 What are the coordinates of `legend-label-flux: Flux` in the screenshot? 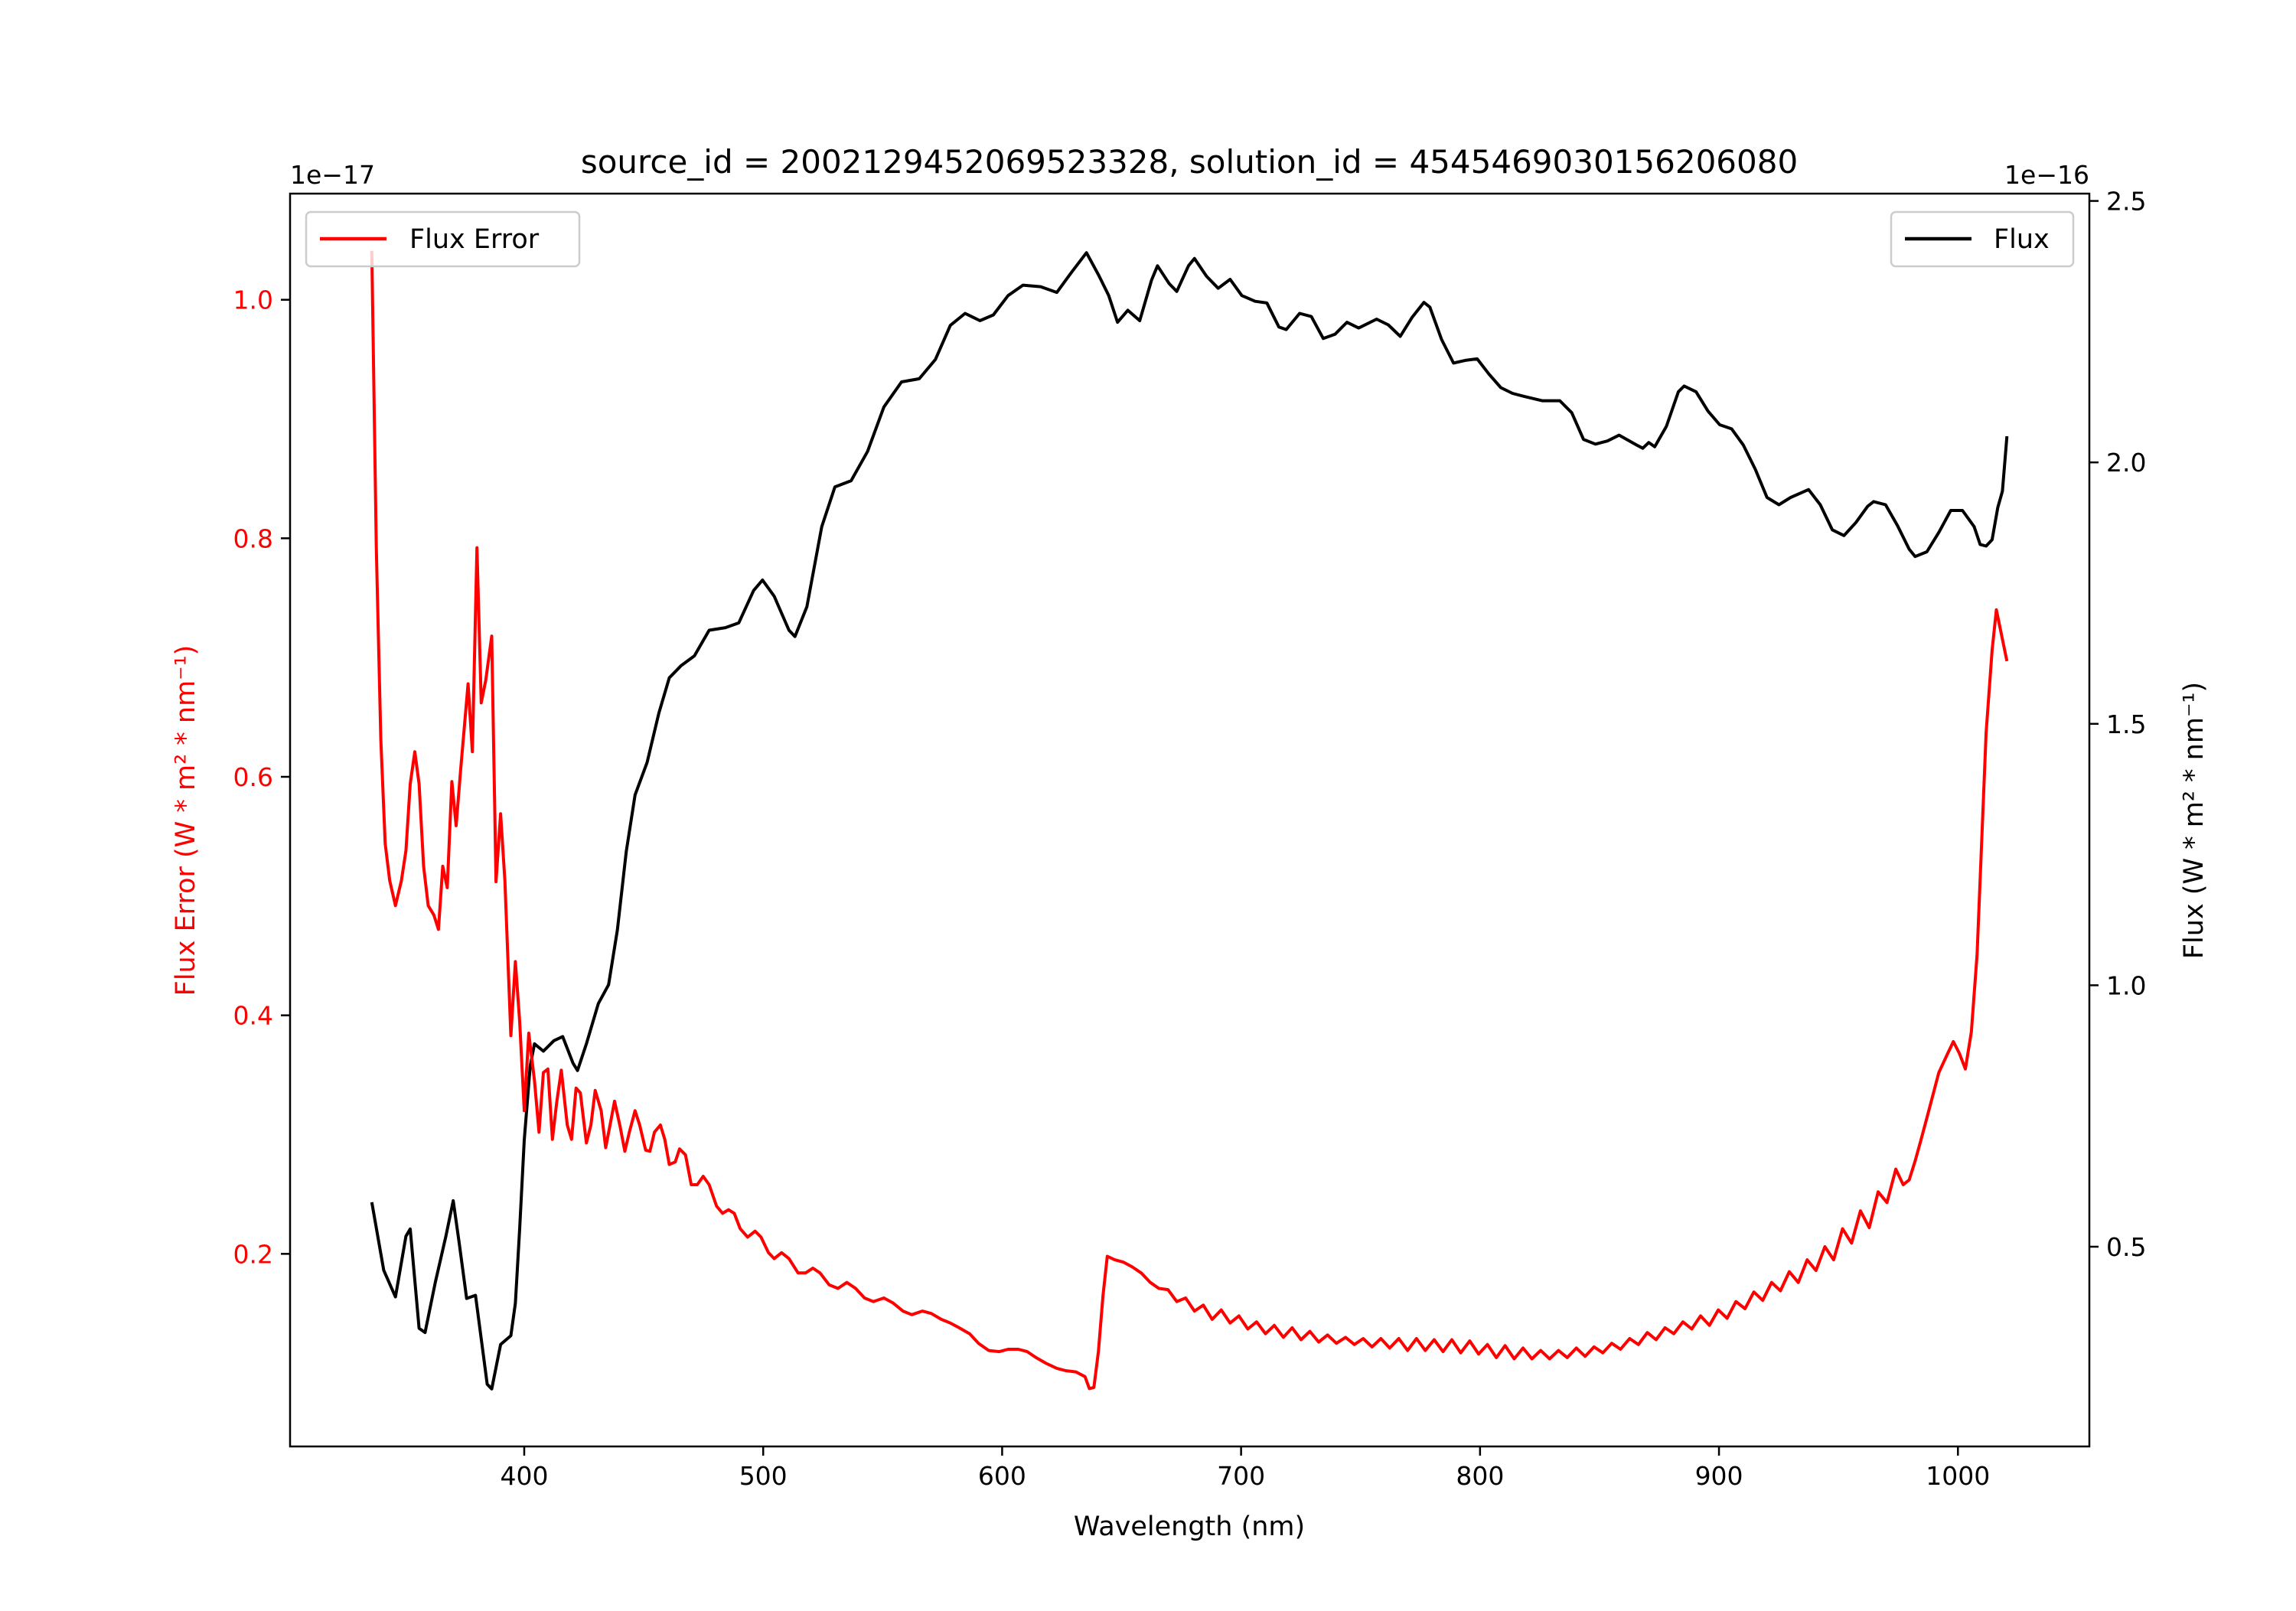 It's located at (2022, 239).